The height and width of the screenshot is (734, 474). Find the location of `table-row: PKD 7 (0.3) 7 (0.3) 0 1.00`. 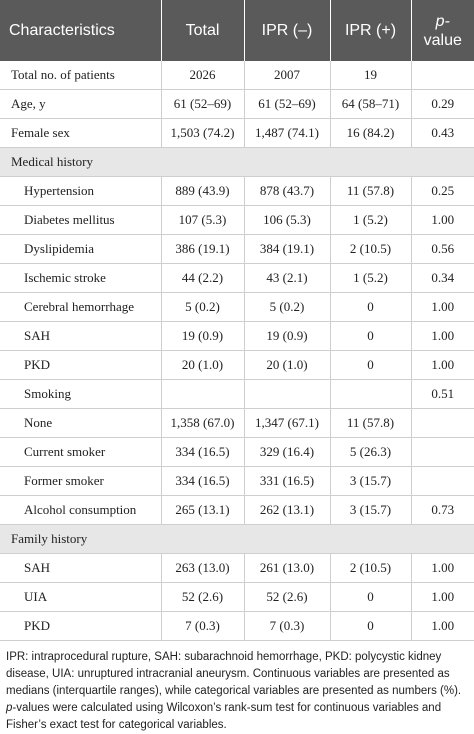

table-row: PKD 7 (0.3) 7 (0.3) 0 1.00 is located at coordinates (237, 626).